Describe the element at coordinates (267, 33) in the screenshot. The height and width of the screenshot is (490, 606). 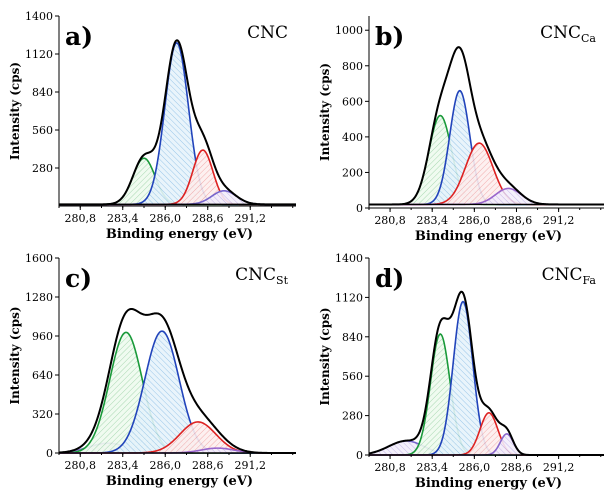
I see `sample-label: CNC` at that location.